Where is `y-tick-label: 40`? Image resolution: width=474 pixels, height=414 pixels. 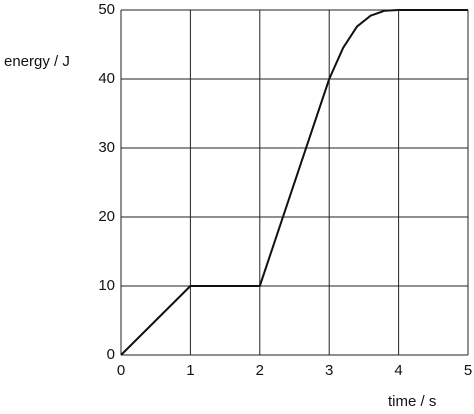 y-tick-label: 40 is located at coordinates (106, 78).